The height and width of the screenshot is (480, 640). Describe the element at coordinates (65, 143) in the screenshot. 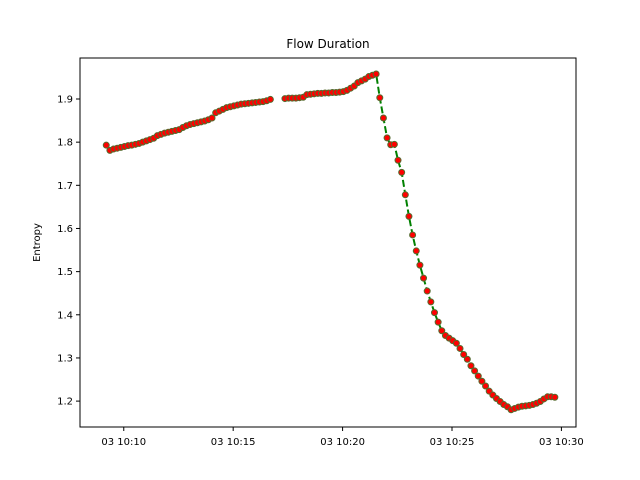

I see `y-tick-label: 1.8` at that location.